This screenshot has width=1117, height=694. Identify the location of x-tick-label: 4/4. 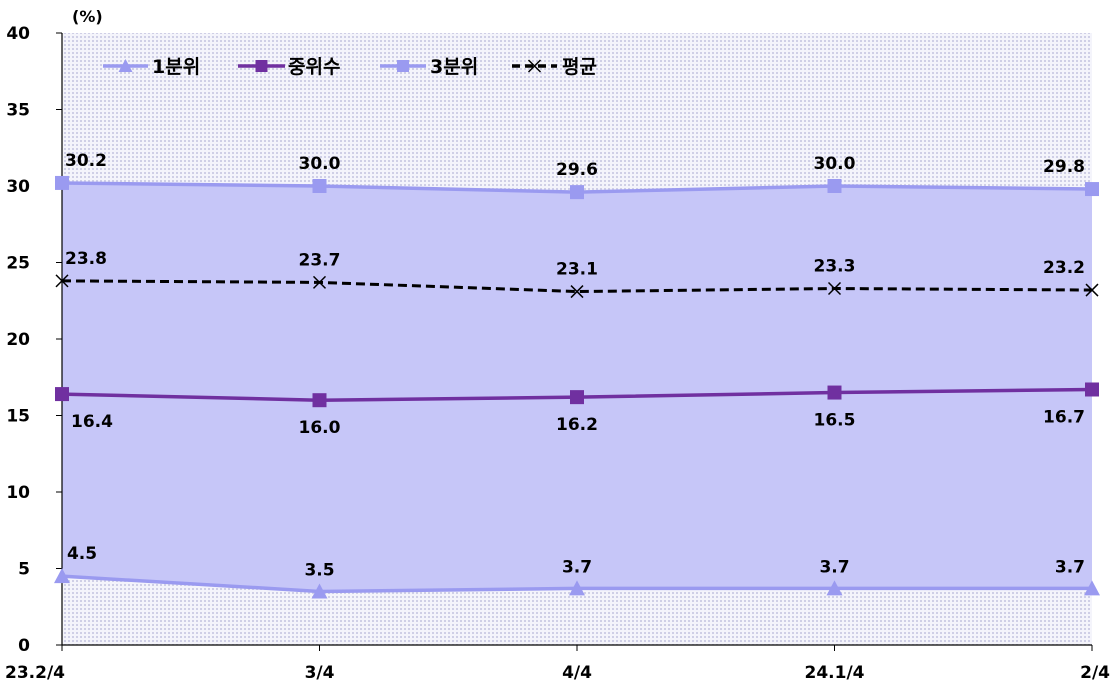
(577, 673).